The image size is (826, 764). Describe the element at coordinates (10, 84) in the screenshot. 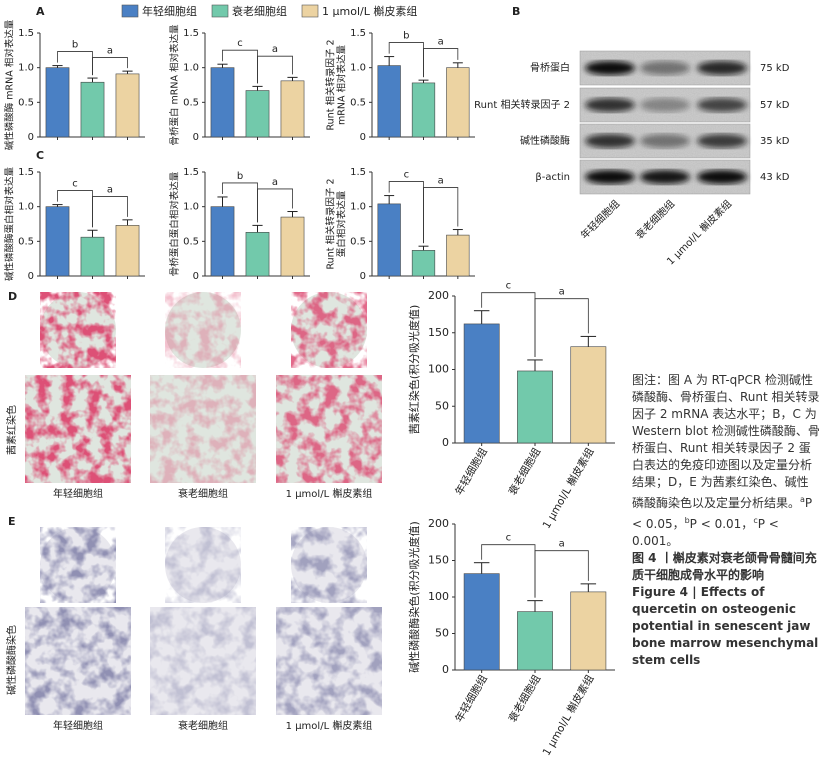

I see `y-axis-label: 碱性磷酸酶 mRNA 相对表达量` at that location.